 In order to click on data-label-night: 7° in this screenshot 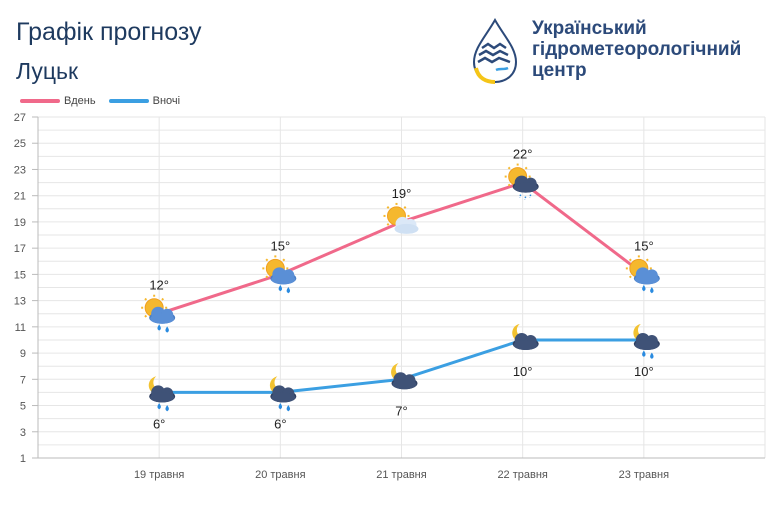, I will do `click(401, 410)`.